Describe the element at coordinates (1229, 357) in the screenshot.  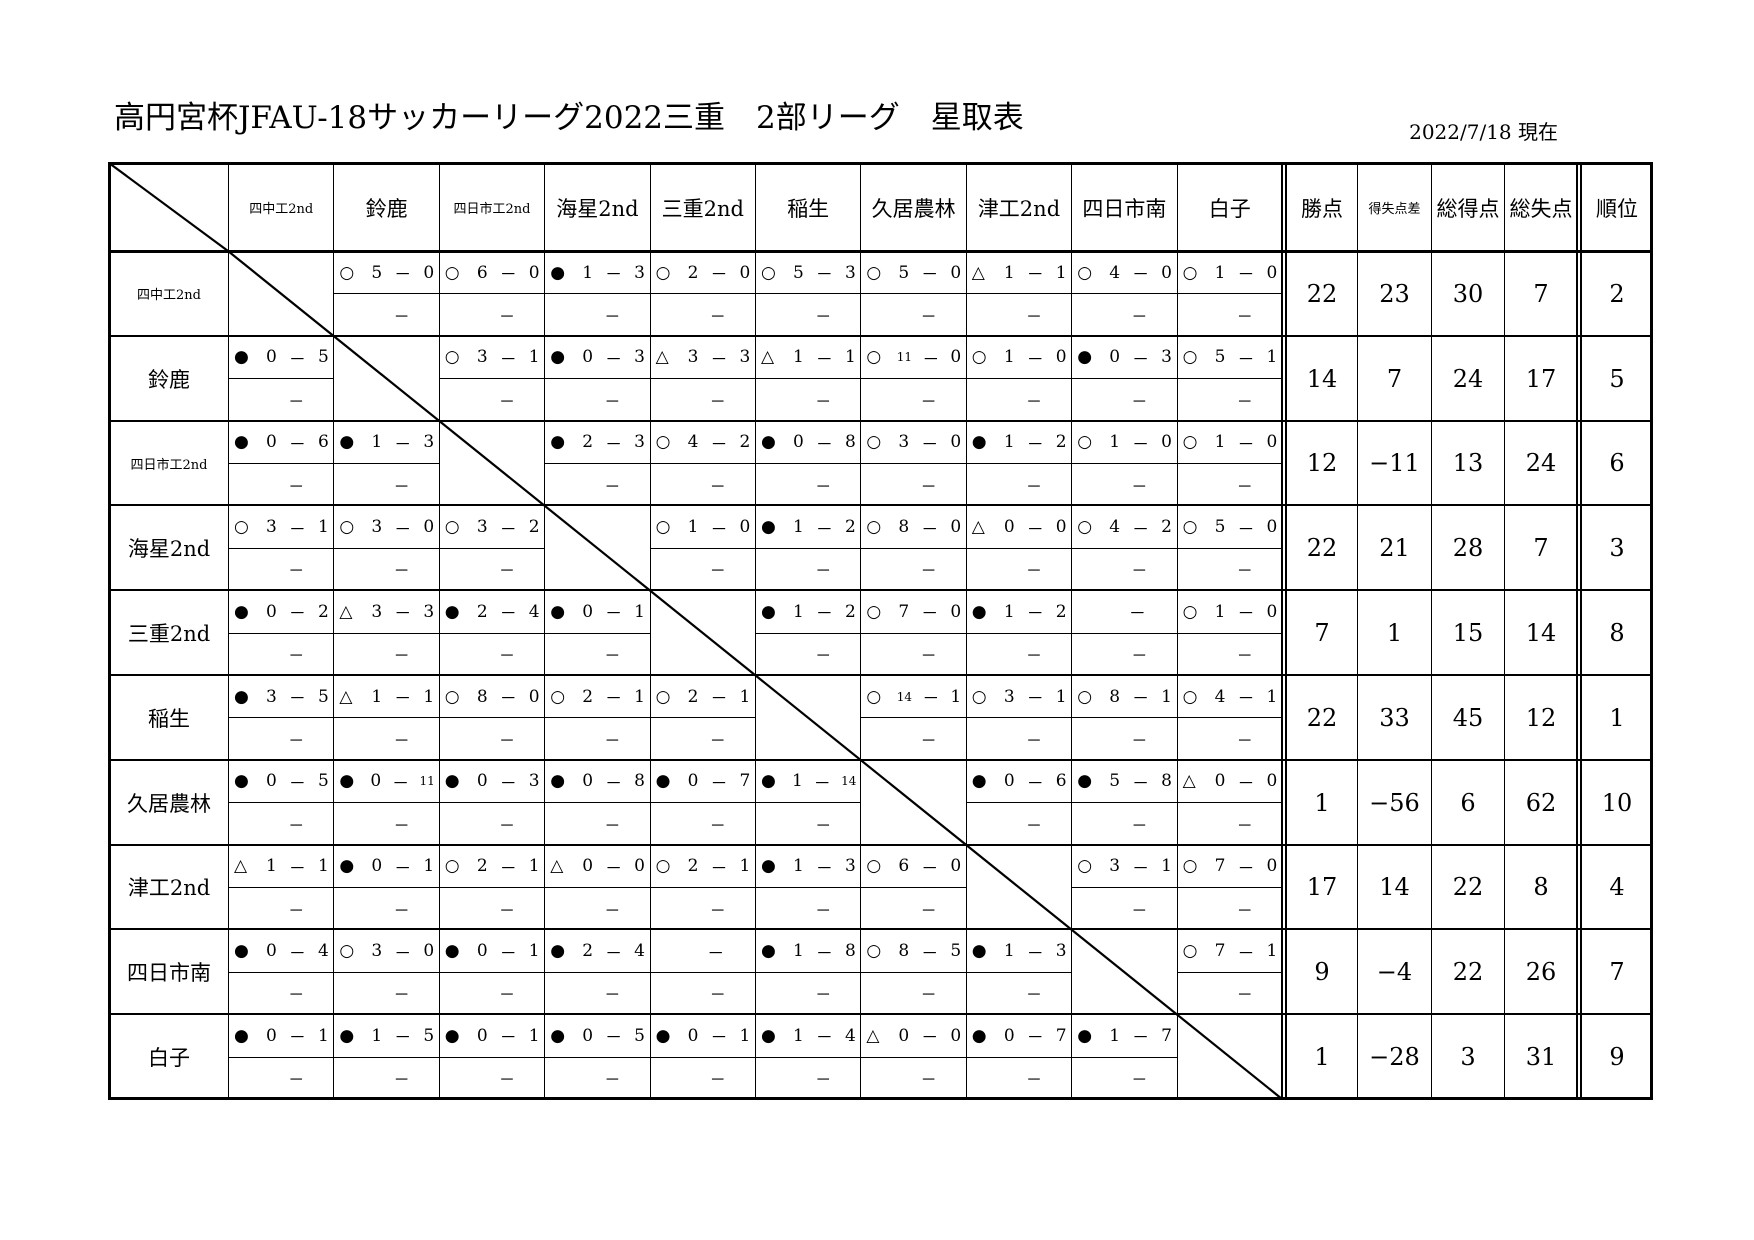
I see `match-result: ○ 5 － 1` at that location.